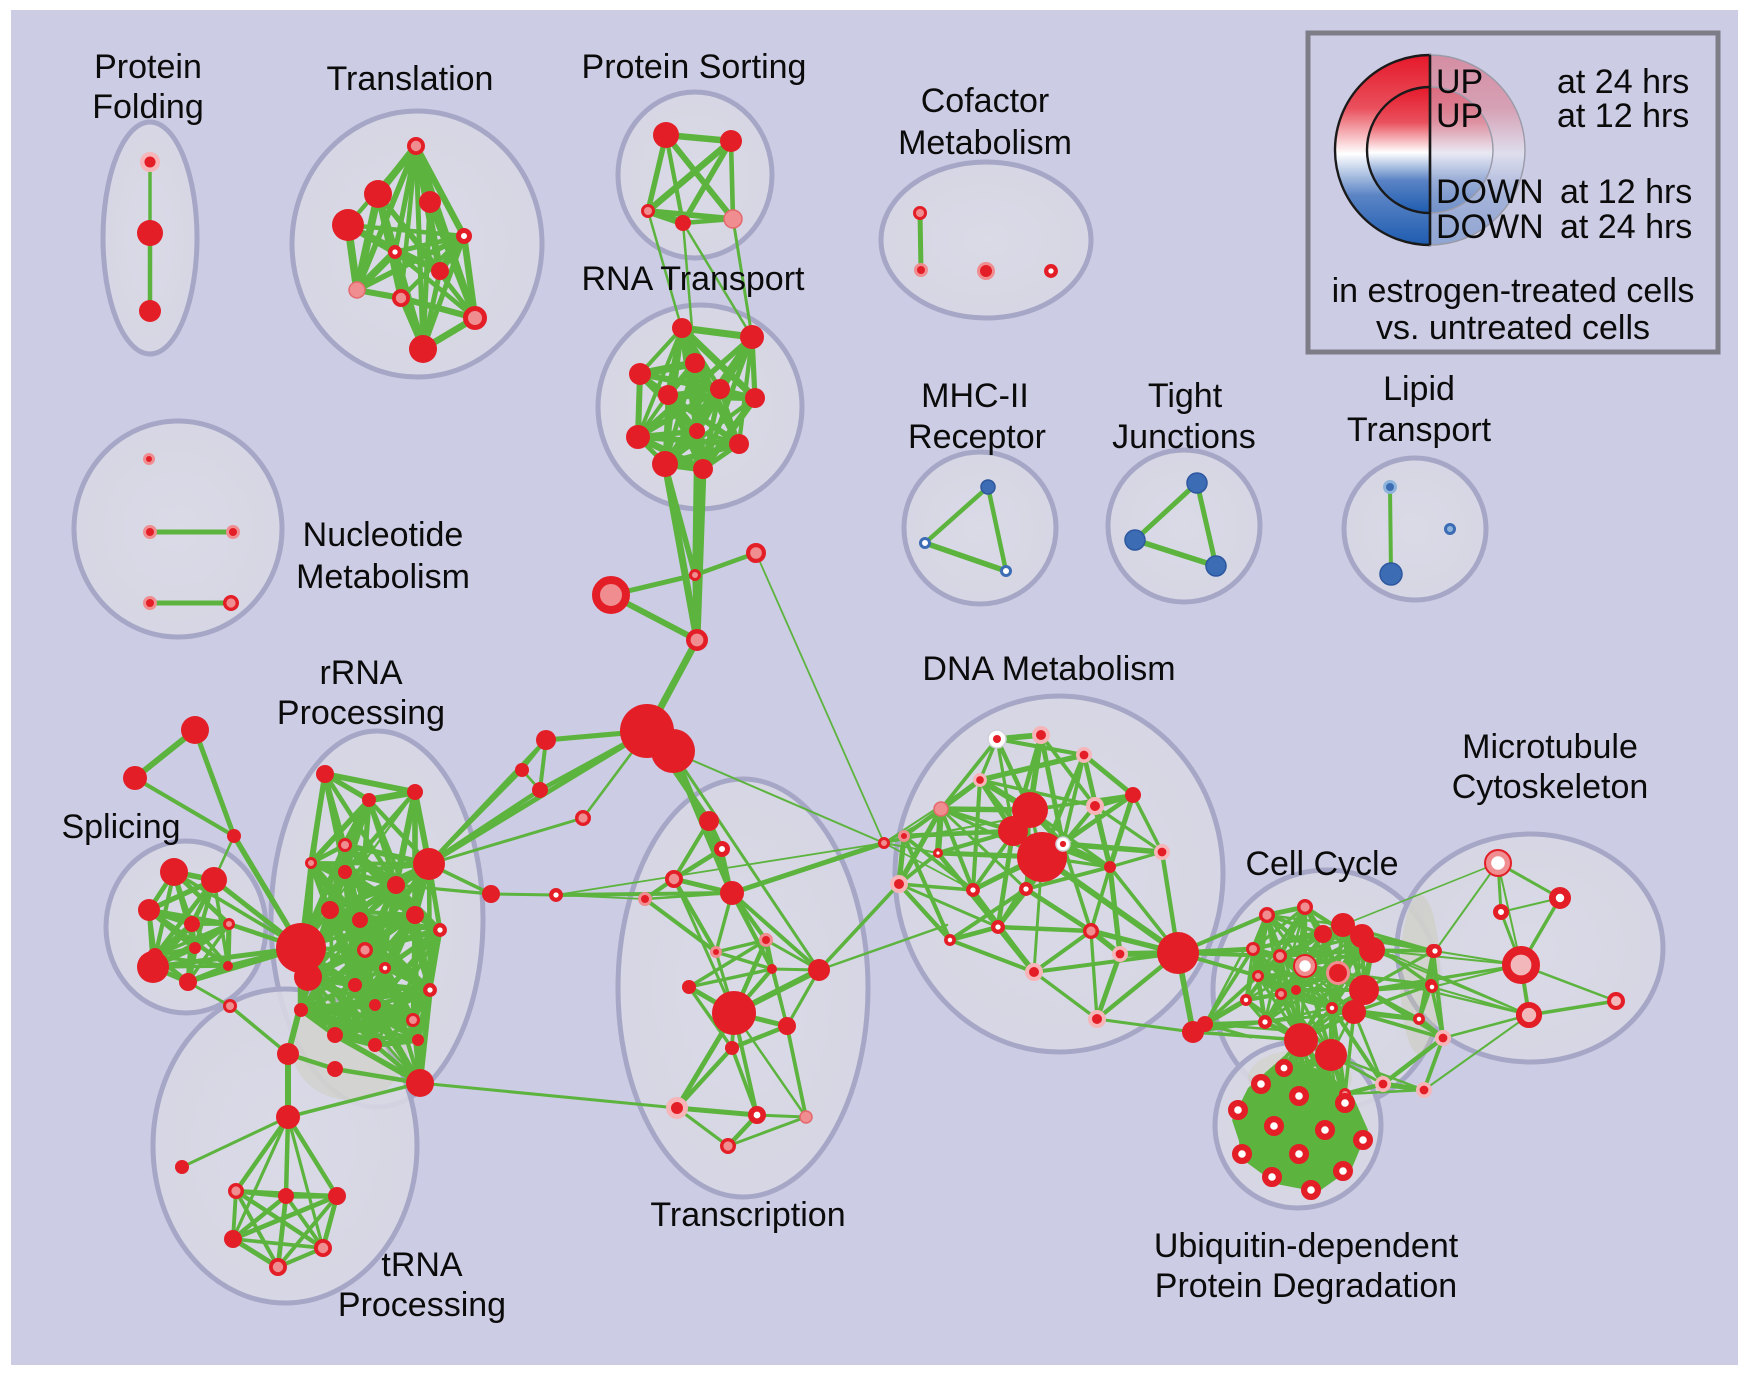  Describe the element at coordinates (360, 673) in the screenshot. I see `svg-text: rRNA` at that location.